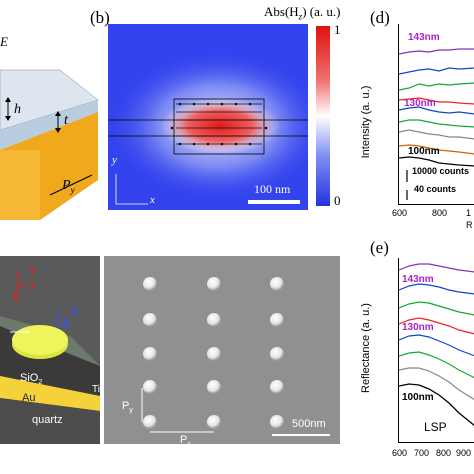 This screenshot has width=474, height=474. What do you see at coordinates (400, 453) in the screenshot?
I see `e-xtick-600: 600` at bounding box center [400, 453].